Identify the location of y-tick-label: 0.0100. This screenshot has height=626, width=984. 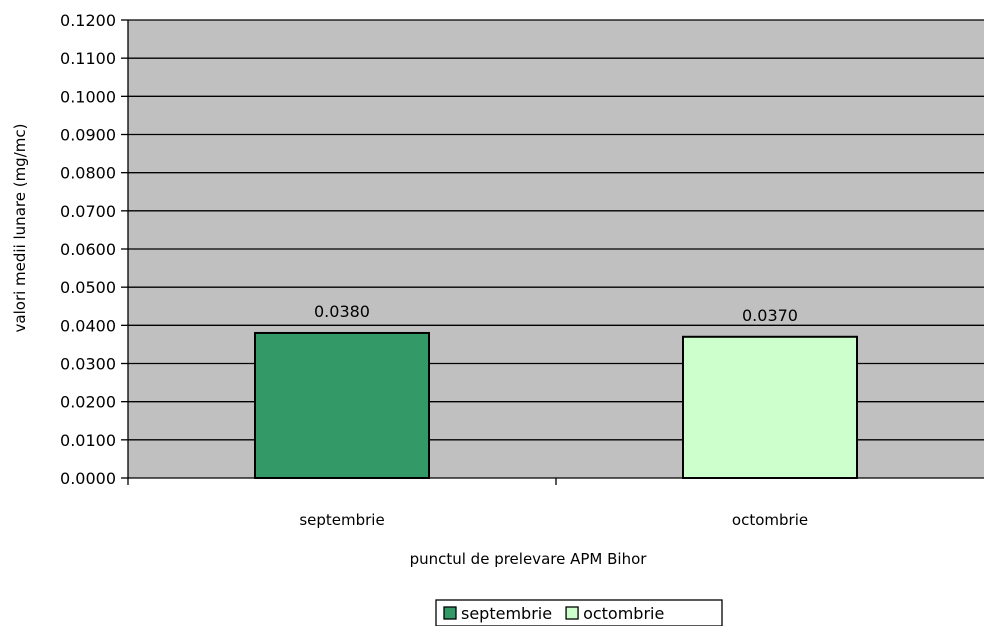
(88, 440).